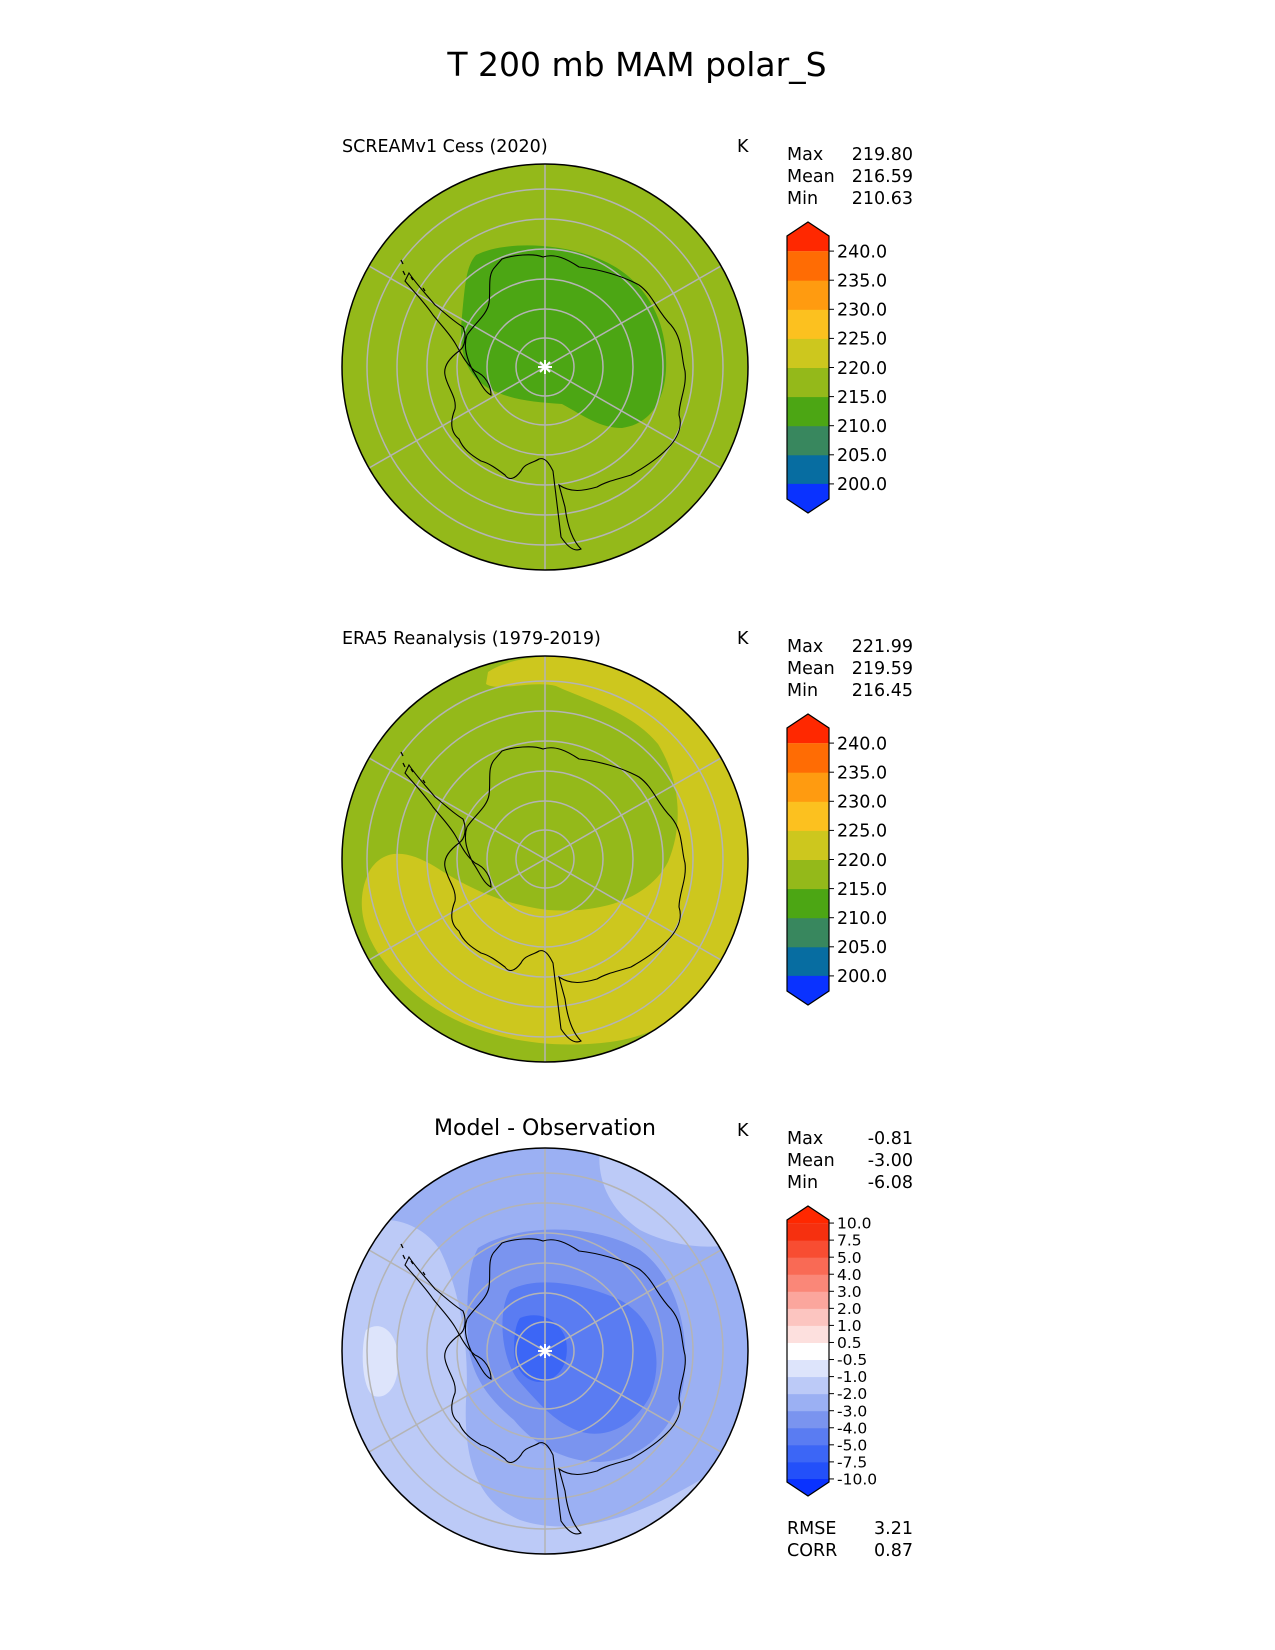 The height and width of the screenshot is (1650, 1275). Describe the element at coordinates (849, 1326) in the screenshot. I see `colorbar-tick-label: 1.0` at that location.